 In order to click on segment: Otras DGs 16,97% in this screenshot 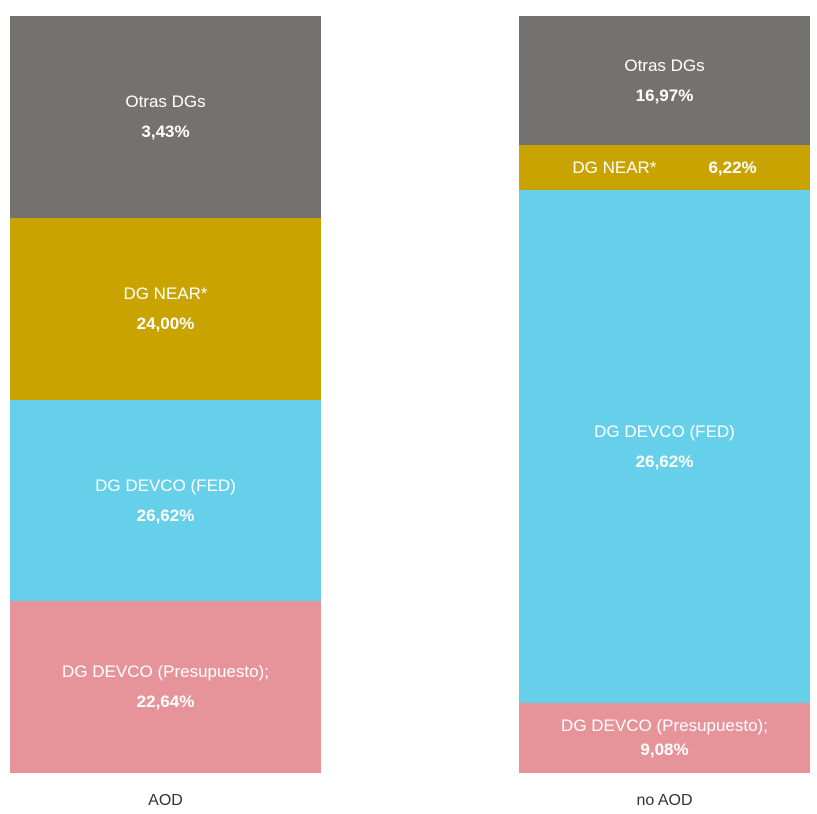, I will do `click(664, 80)`.